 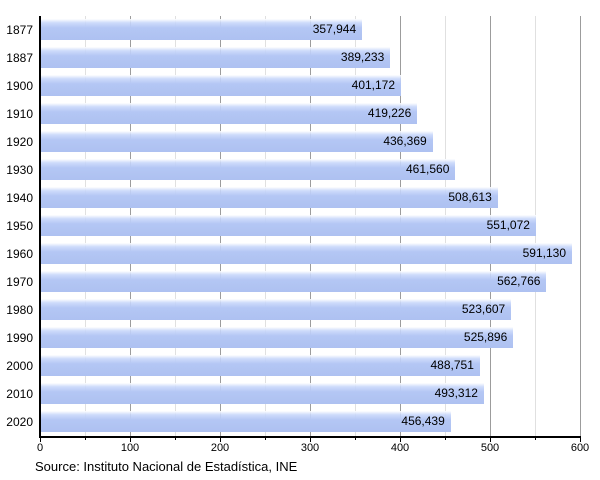 What do you see at coordinates (19, 226) in the screenshot?
I see `y-axis-category-label: 1950` at bounding box center [19, 226].